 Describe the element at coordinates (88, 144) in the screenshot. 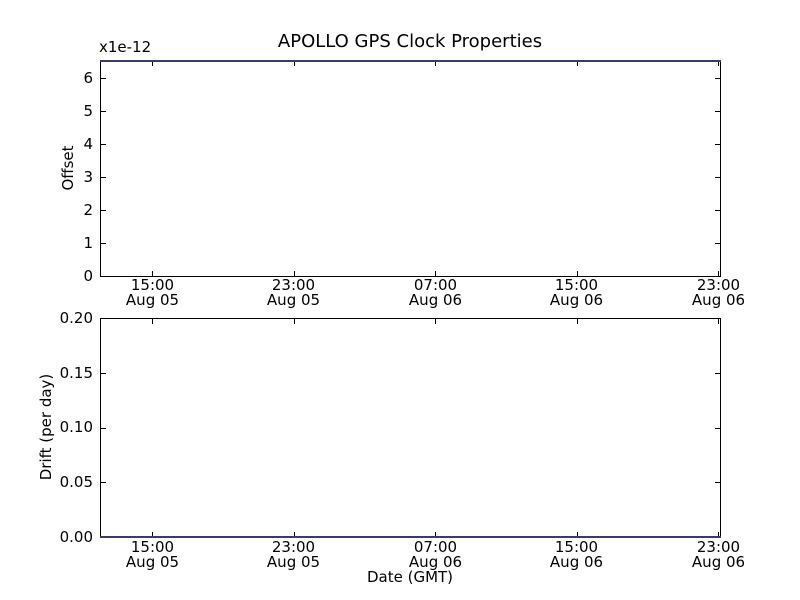

I see `y-tick-label: 4` at that location.